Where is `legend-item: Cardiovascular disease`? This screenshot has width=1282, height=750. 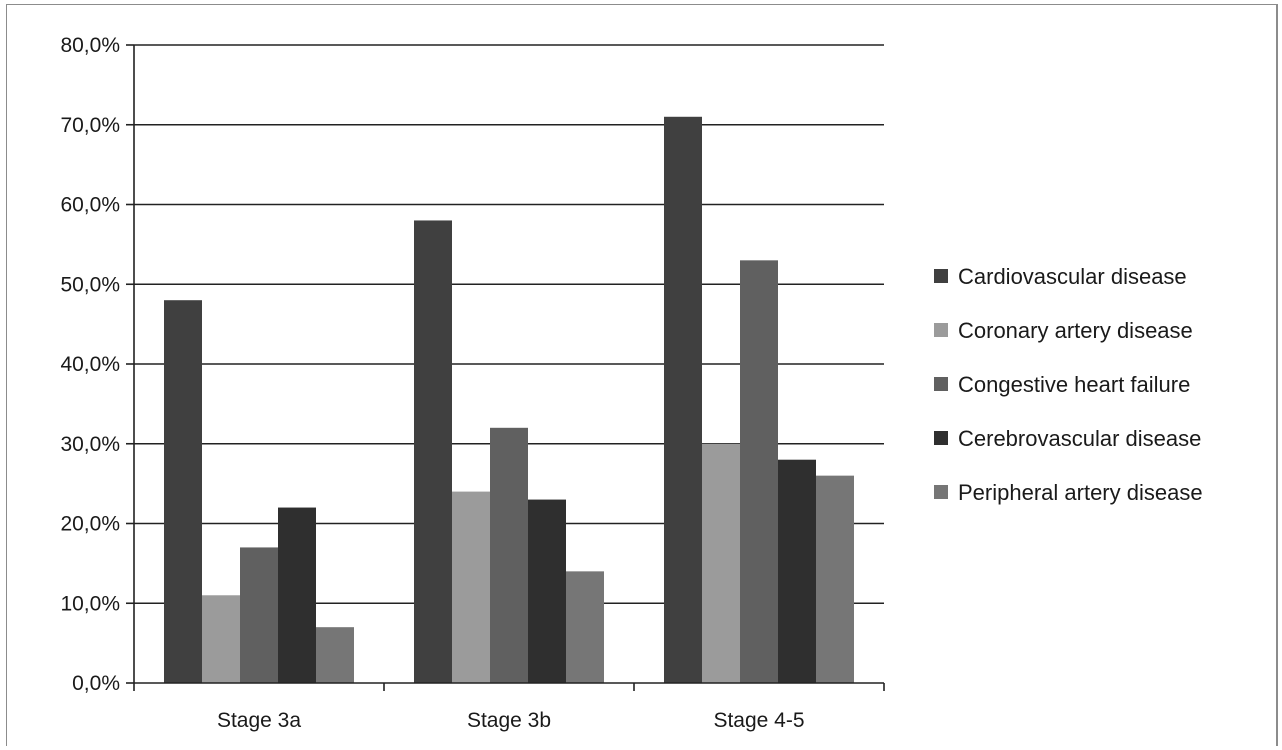 legend-item: Cardiovascular disease is located at coordinates (1060, 276).